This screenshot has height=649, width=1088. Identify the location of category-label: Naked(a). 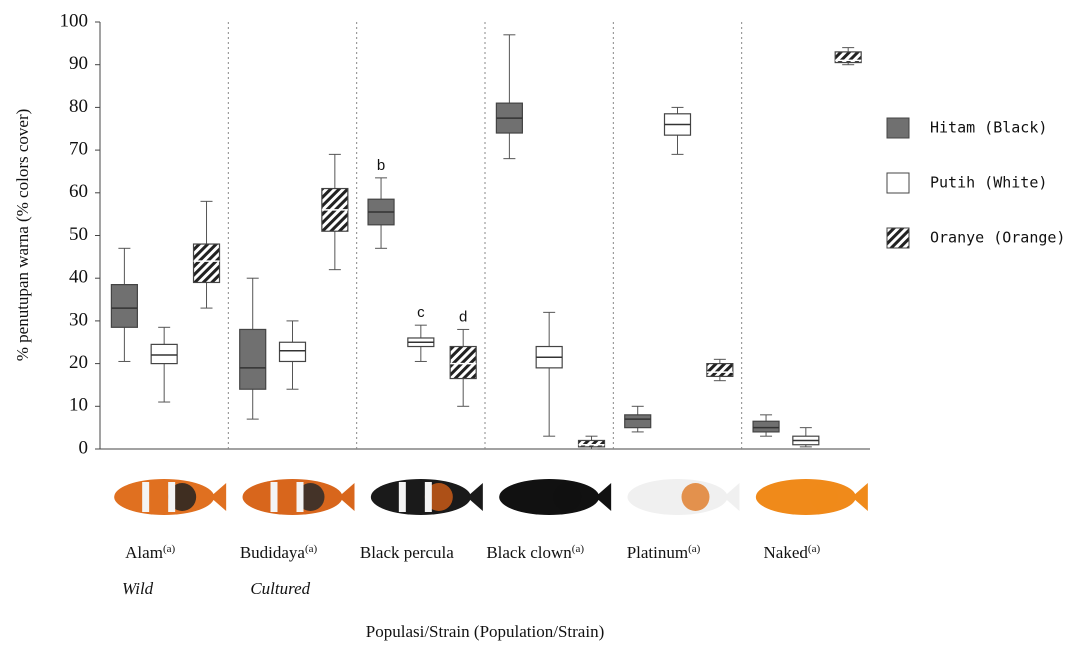
(792, 552).